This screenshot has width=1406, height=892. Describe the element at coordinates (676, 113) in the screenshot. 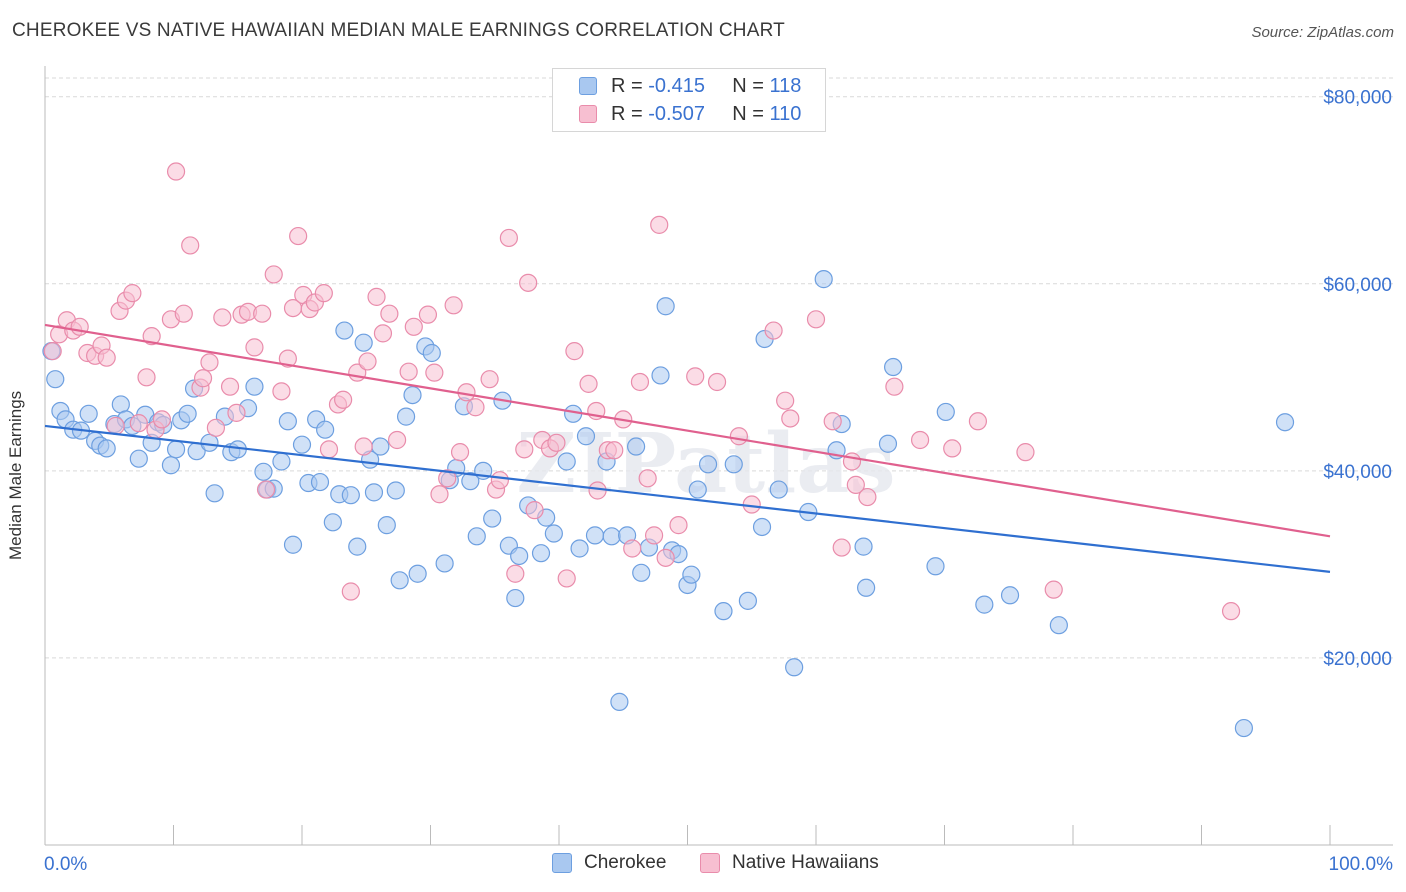

I see `legend-r-value: -0.507` at that location.